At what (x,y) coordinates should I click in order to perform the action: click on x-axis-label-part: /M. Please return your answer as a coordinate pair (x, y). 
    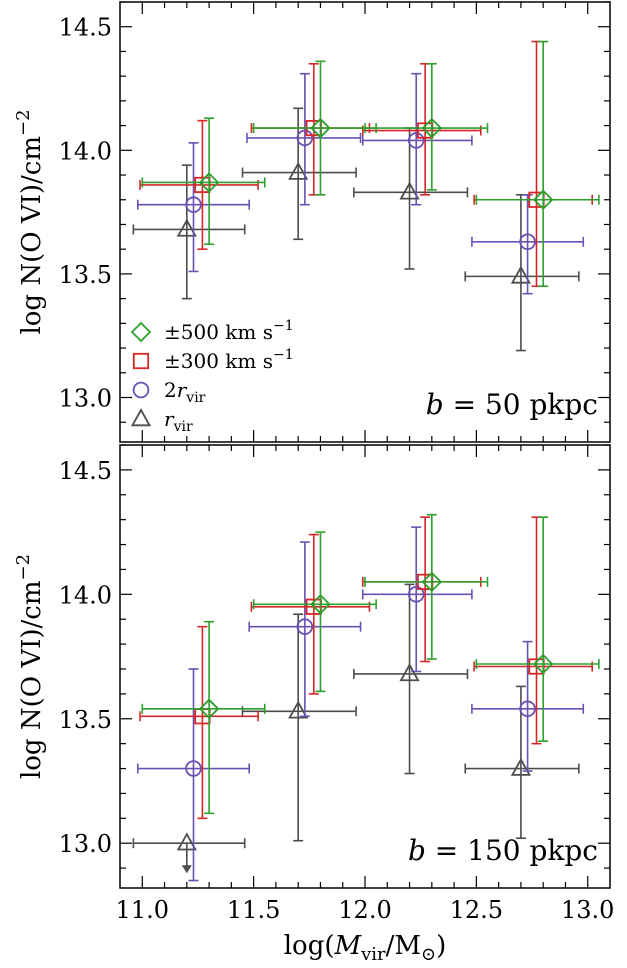
    Looking at the image, I should click on (403, 946).